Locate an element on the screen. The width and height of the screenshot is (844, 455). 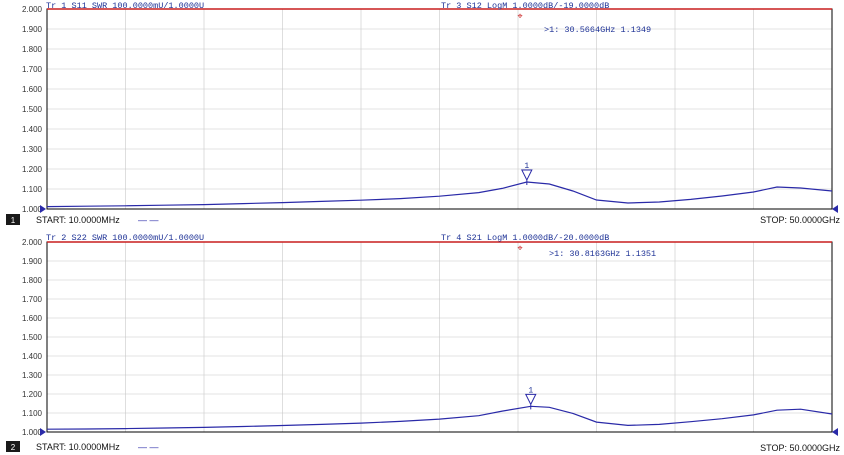
trace-3-header: Tr 3 S12 LogM 1.0000dB/-19.0000dB is located at coordinates (525, 6).